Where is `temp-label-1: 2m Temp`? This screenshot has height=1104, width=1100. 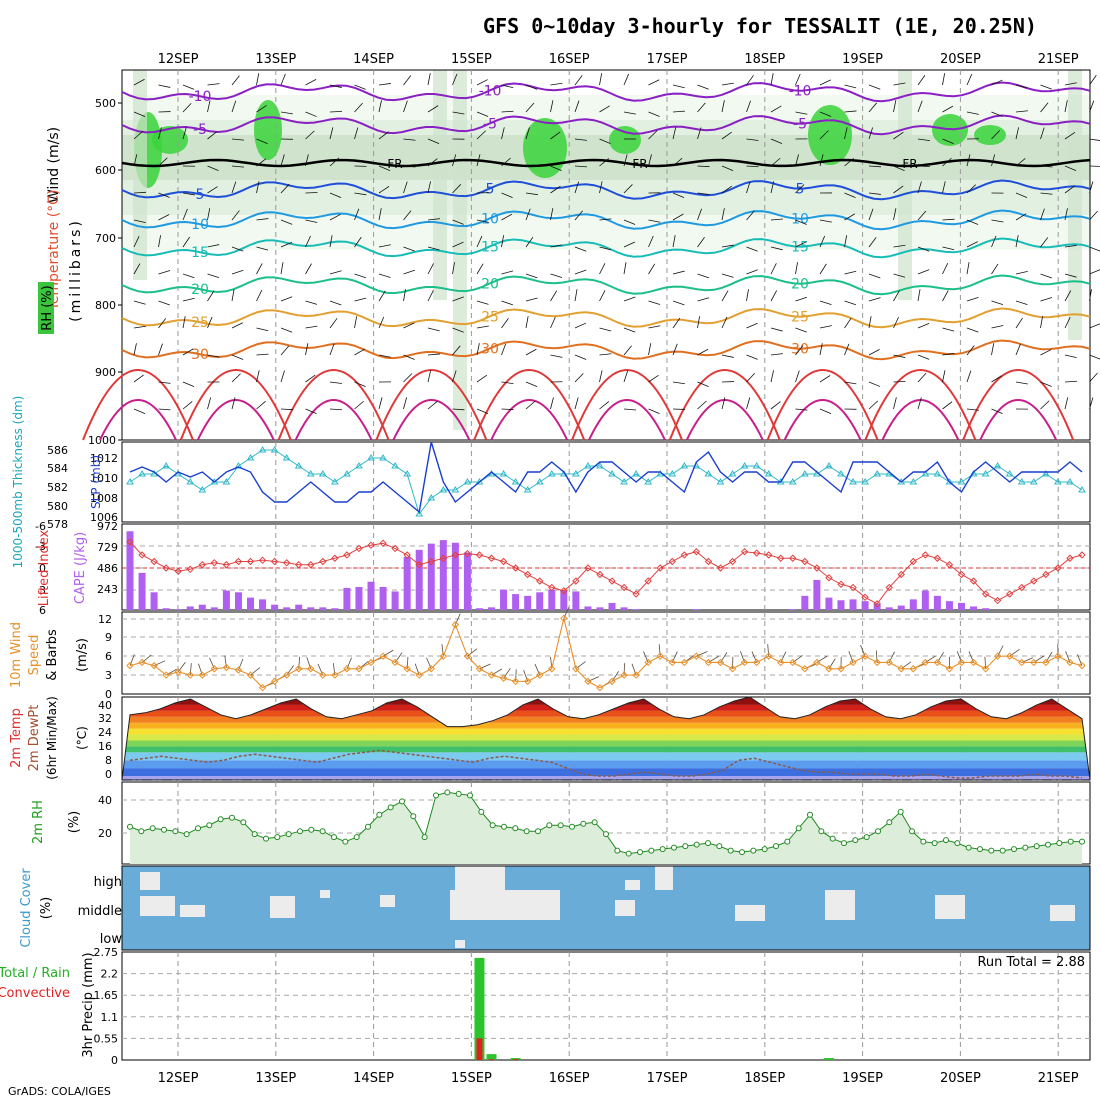
temp-label-1: 2m Temp is located at coordinates (16, 738).